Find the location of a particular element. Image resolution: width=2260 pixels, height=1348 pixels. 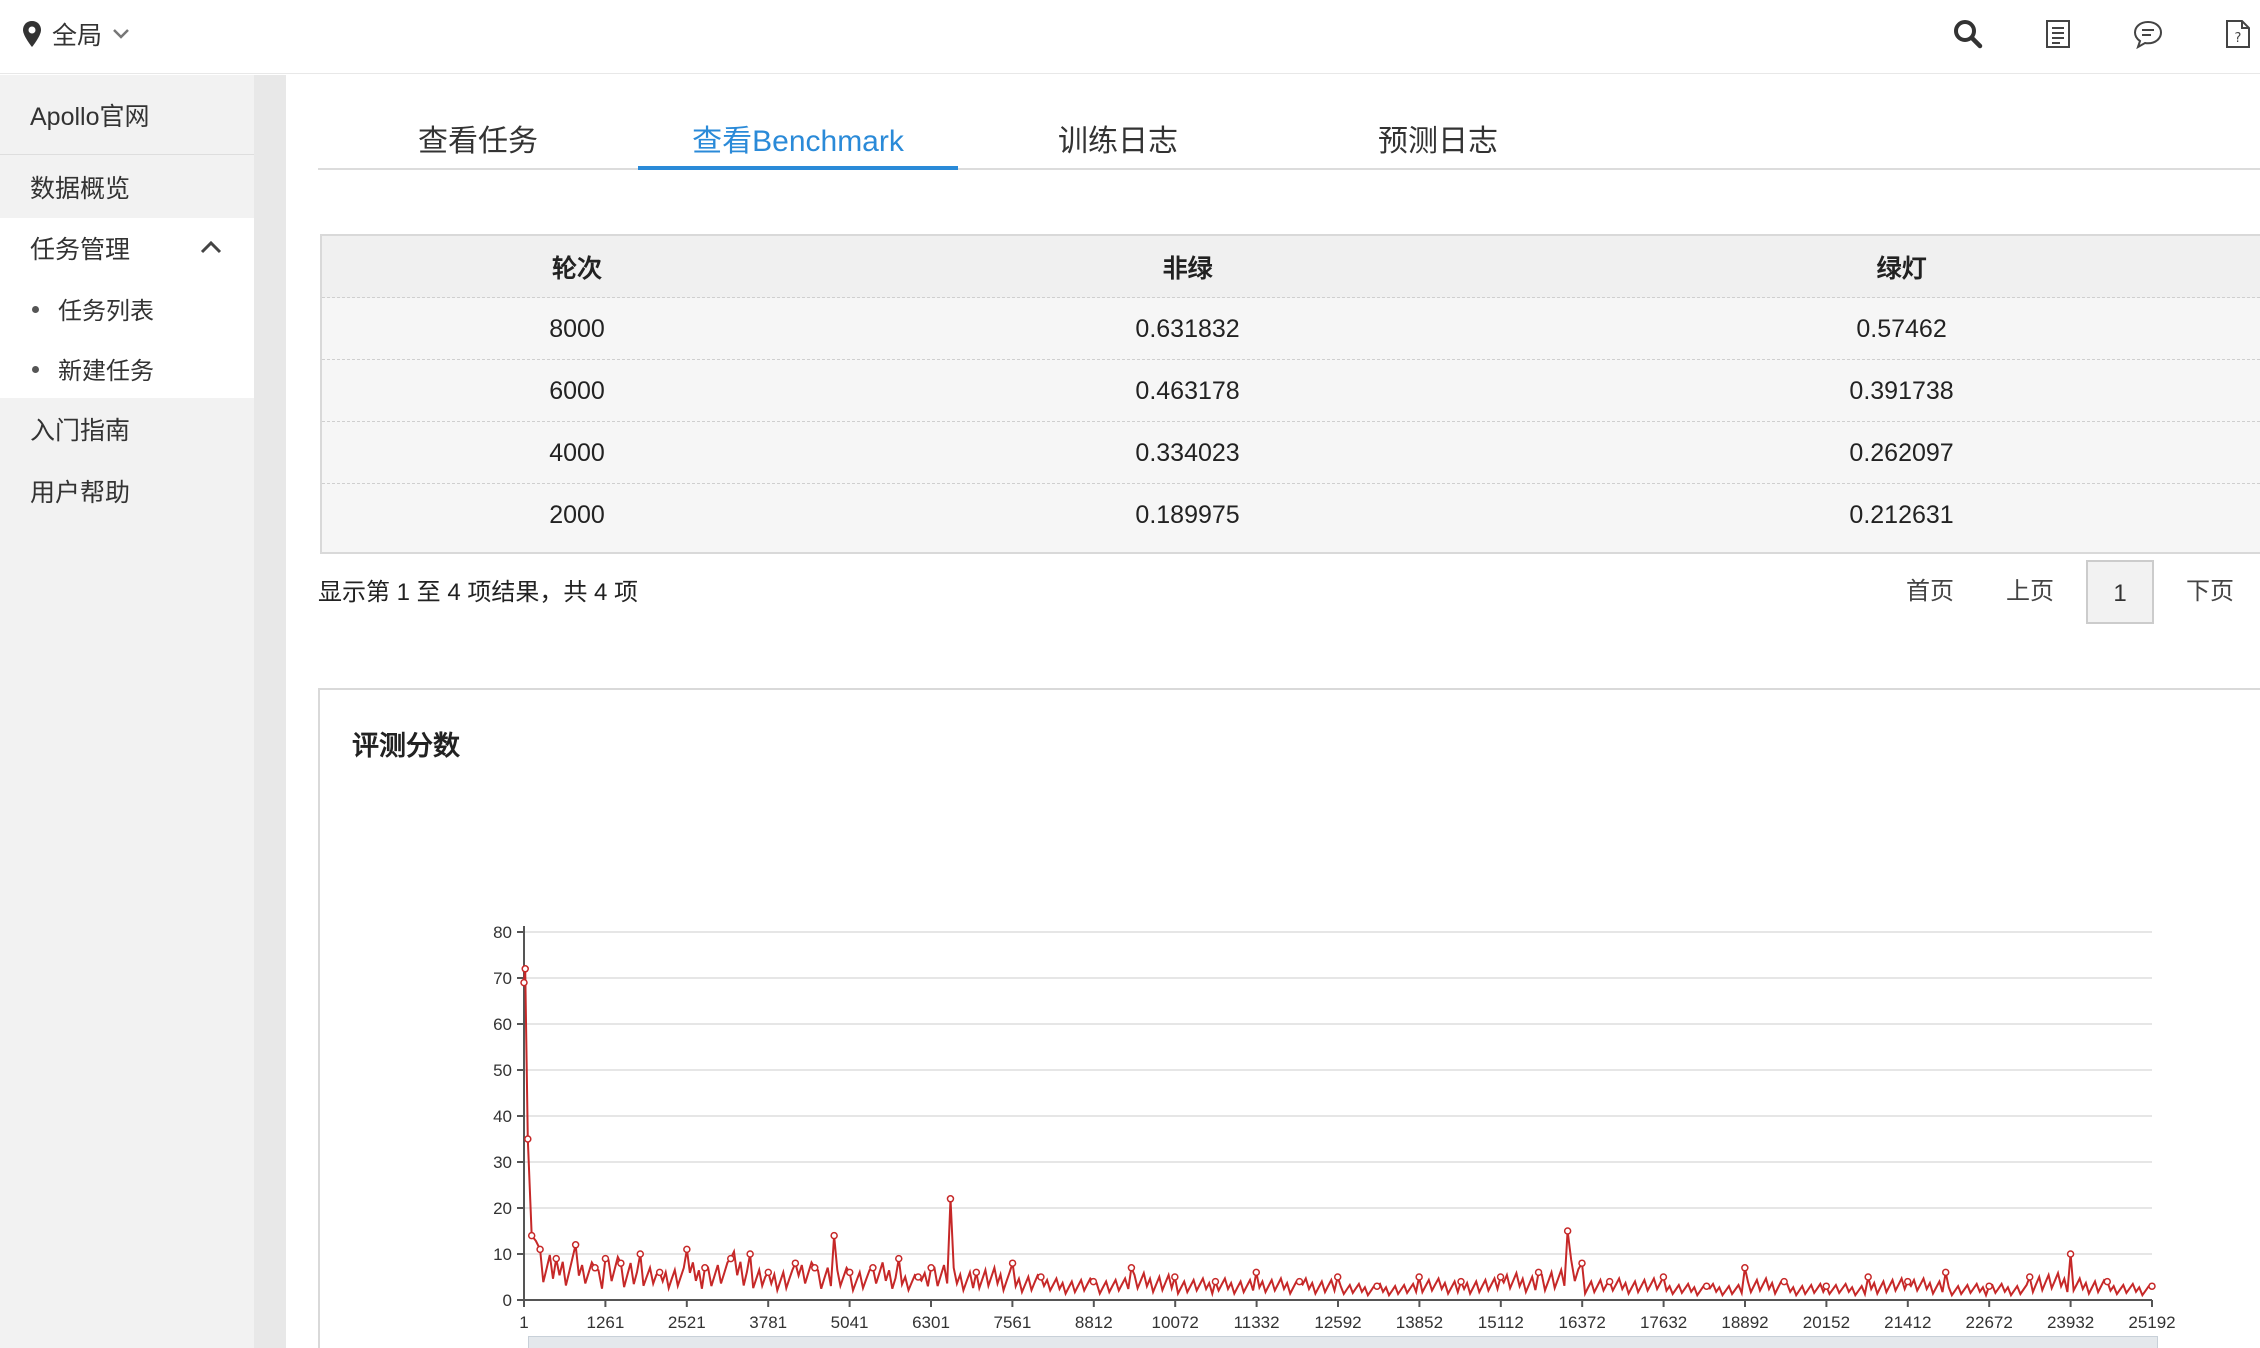

y-tick-label: 40 is located at coordinates (502, 1116).